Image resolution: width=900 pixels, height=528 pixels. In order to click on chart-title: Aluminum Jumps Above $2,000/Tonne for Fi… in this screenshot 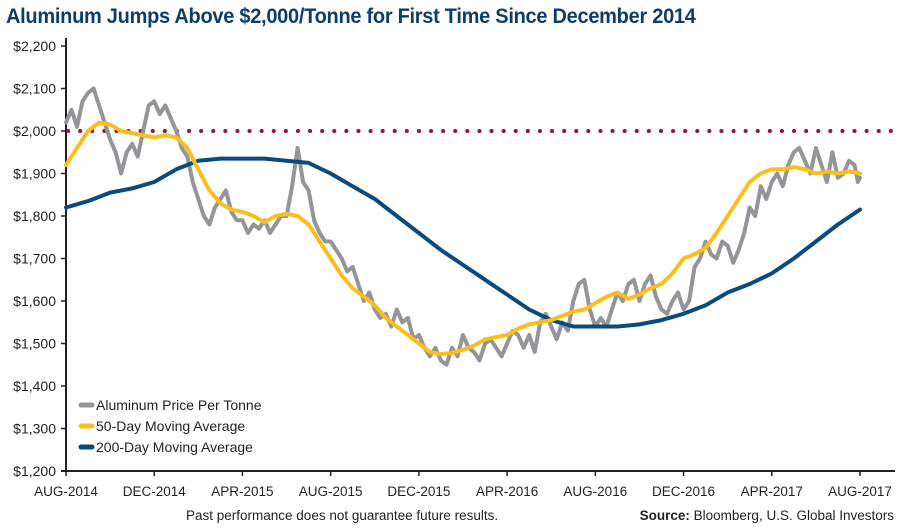, I will do `click(351, 16)`.